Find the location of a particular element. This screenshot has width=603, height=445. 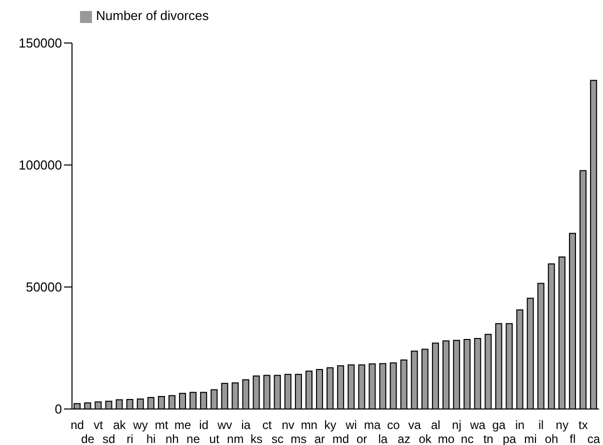

x-tick-label: ks is located at coordinates (256, 438).